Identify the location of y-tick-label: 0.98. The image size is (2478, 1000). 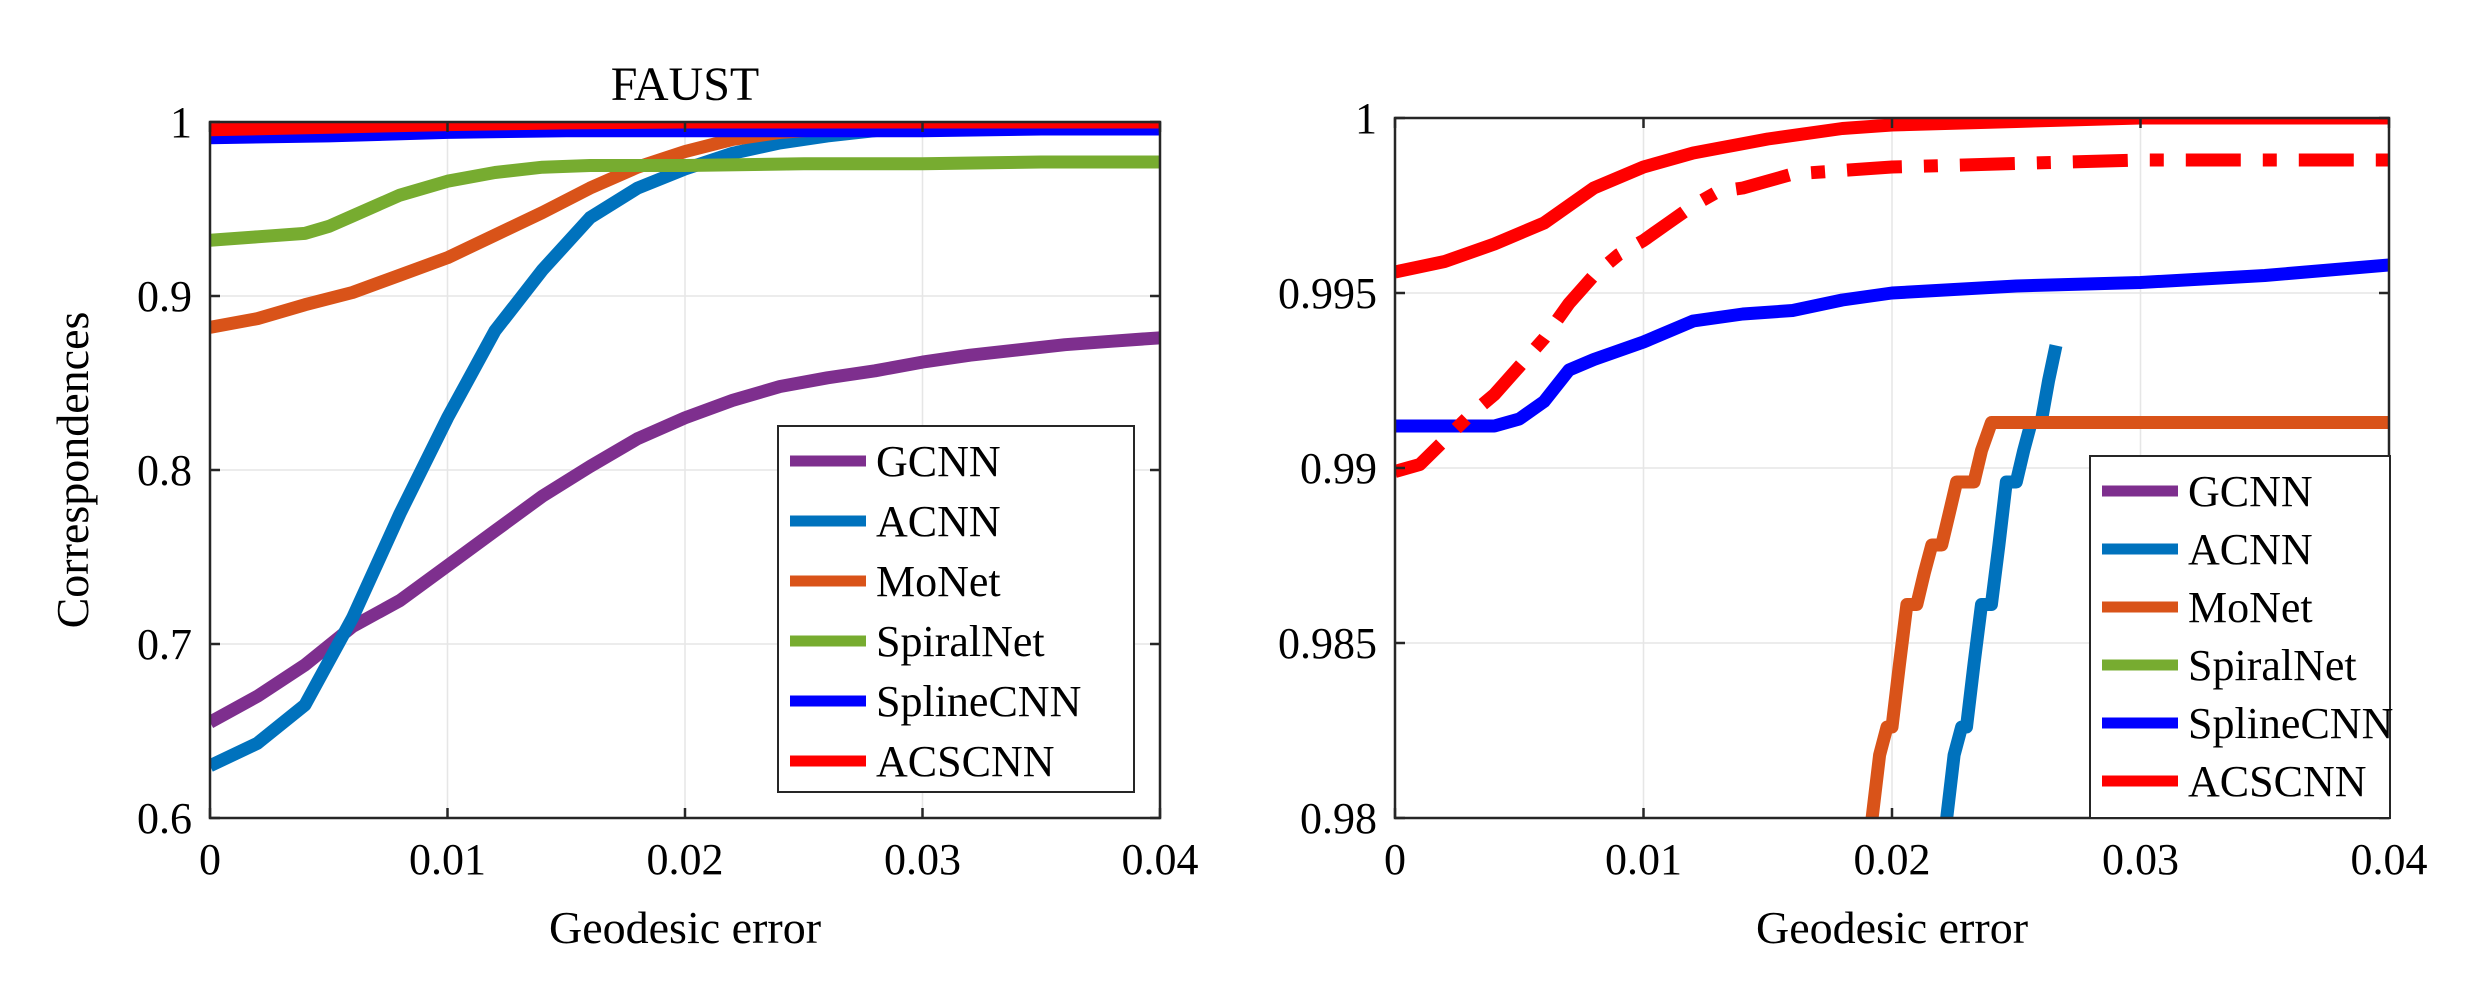
(1338, 818).